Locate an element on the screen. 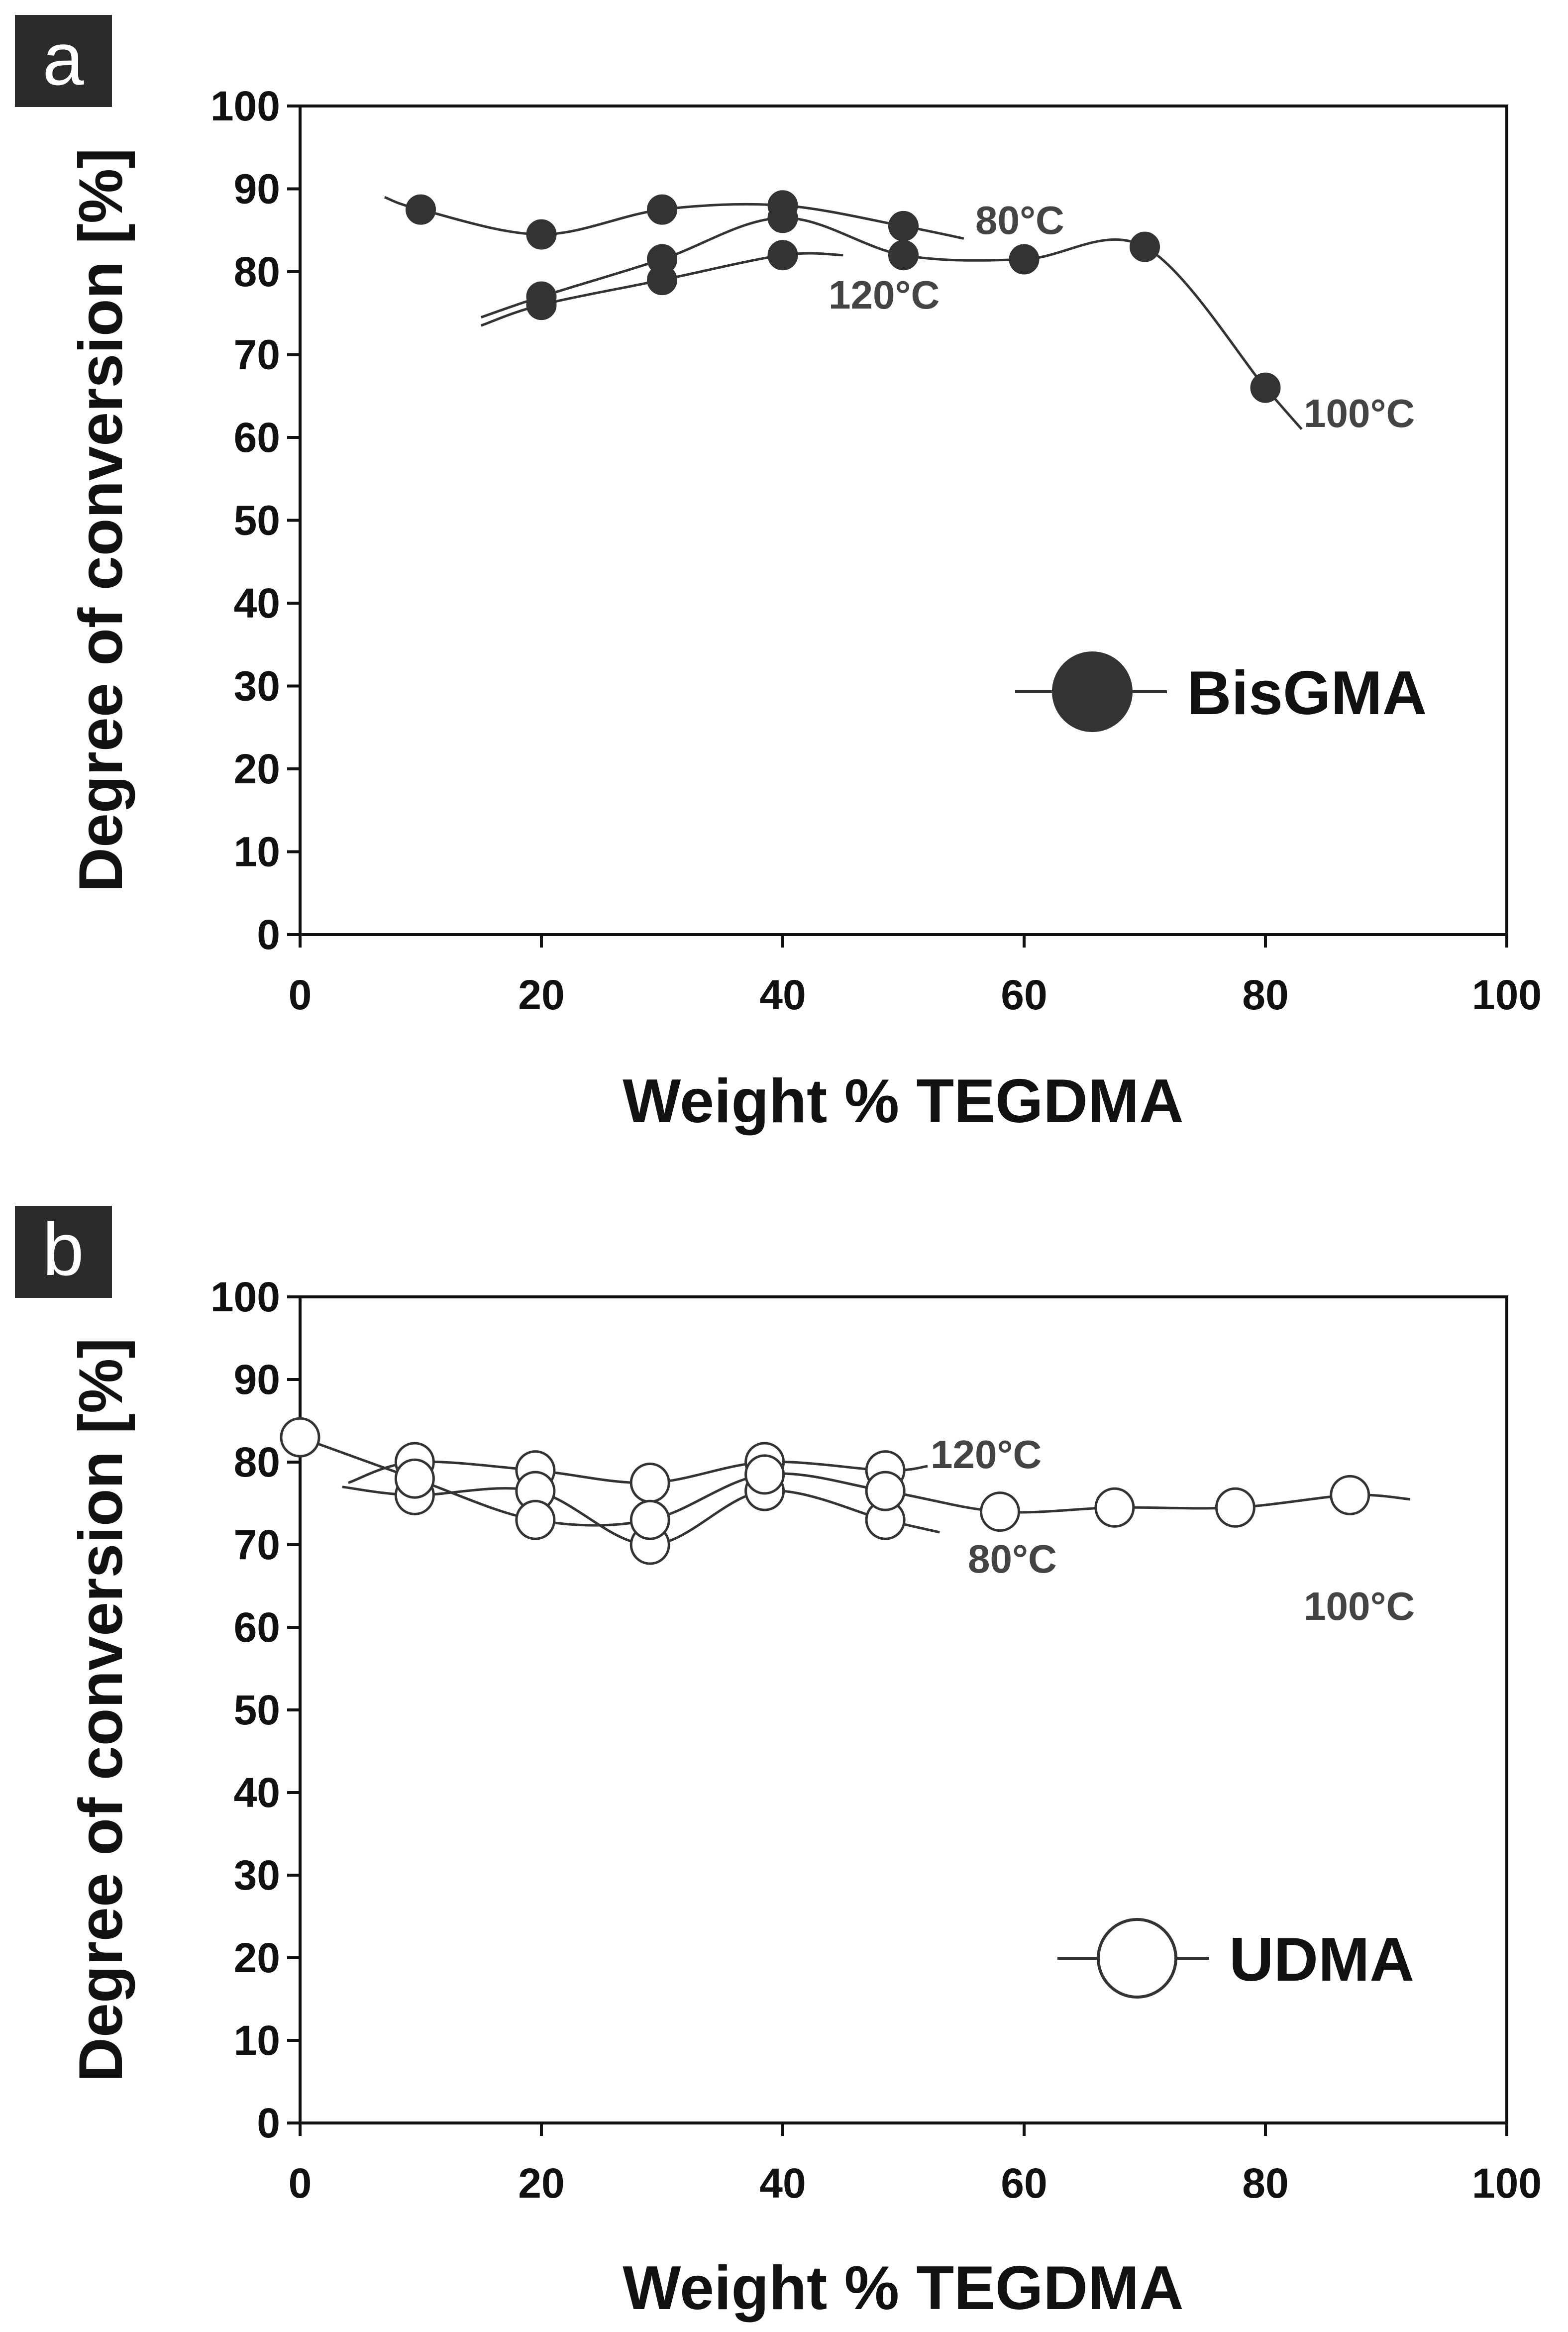  panel-a-x-axis-title: Weight % TEGDMA is located at coordinates (903, 1101).